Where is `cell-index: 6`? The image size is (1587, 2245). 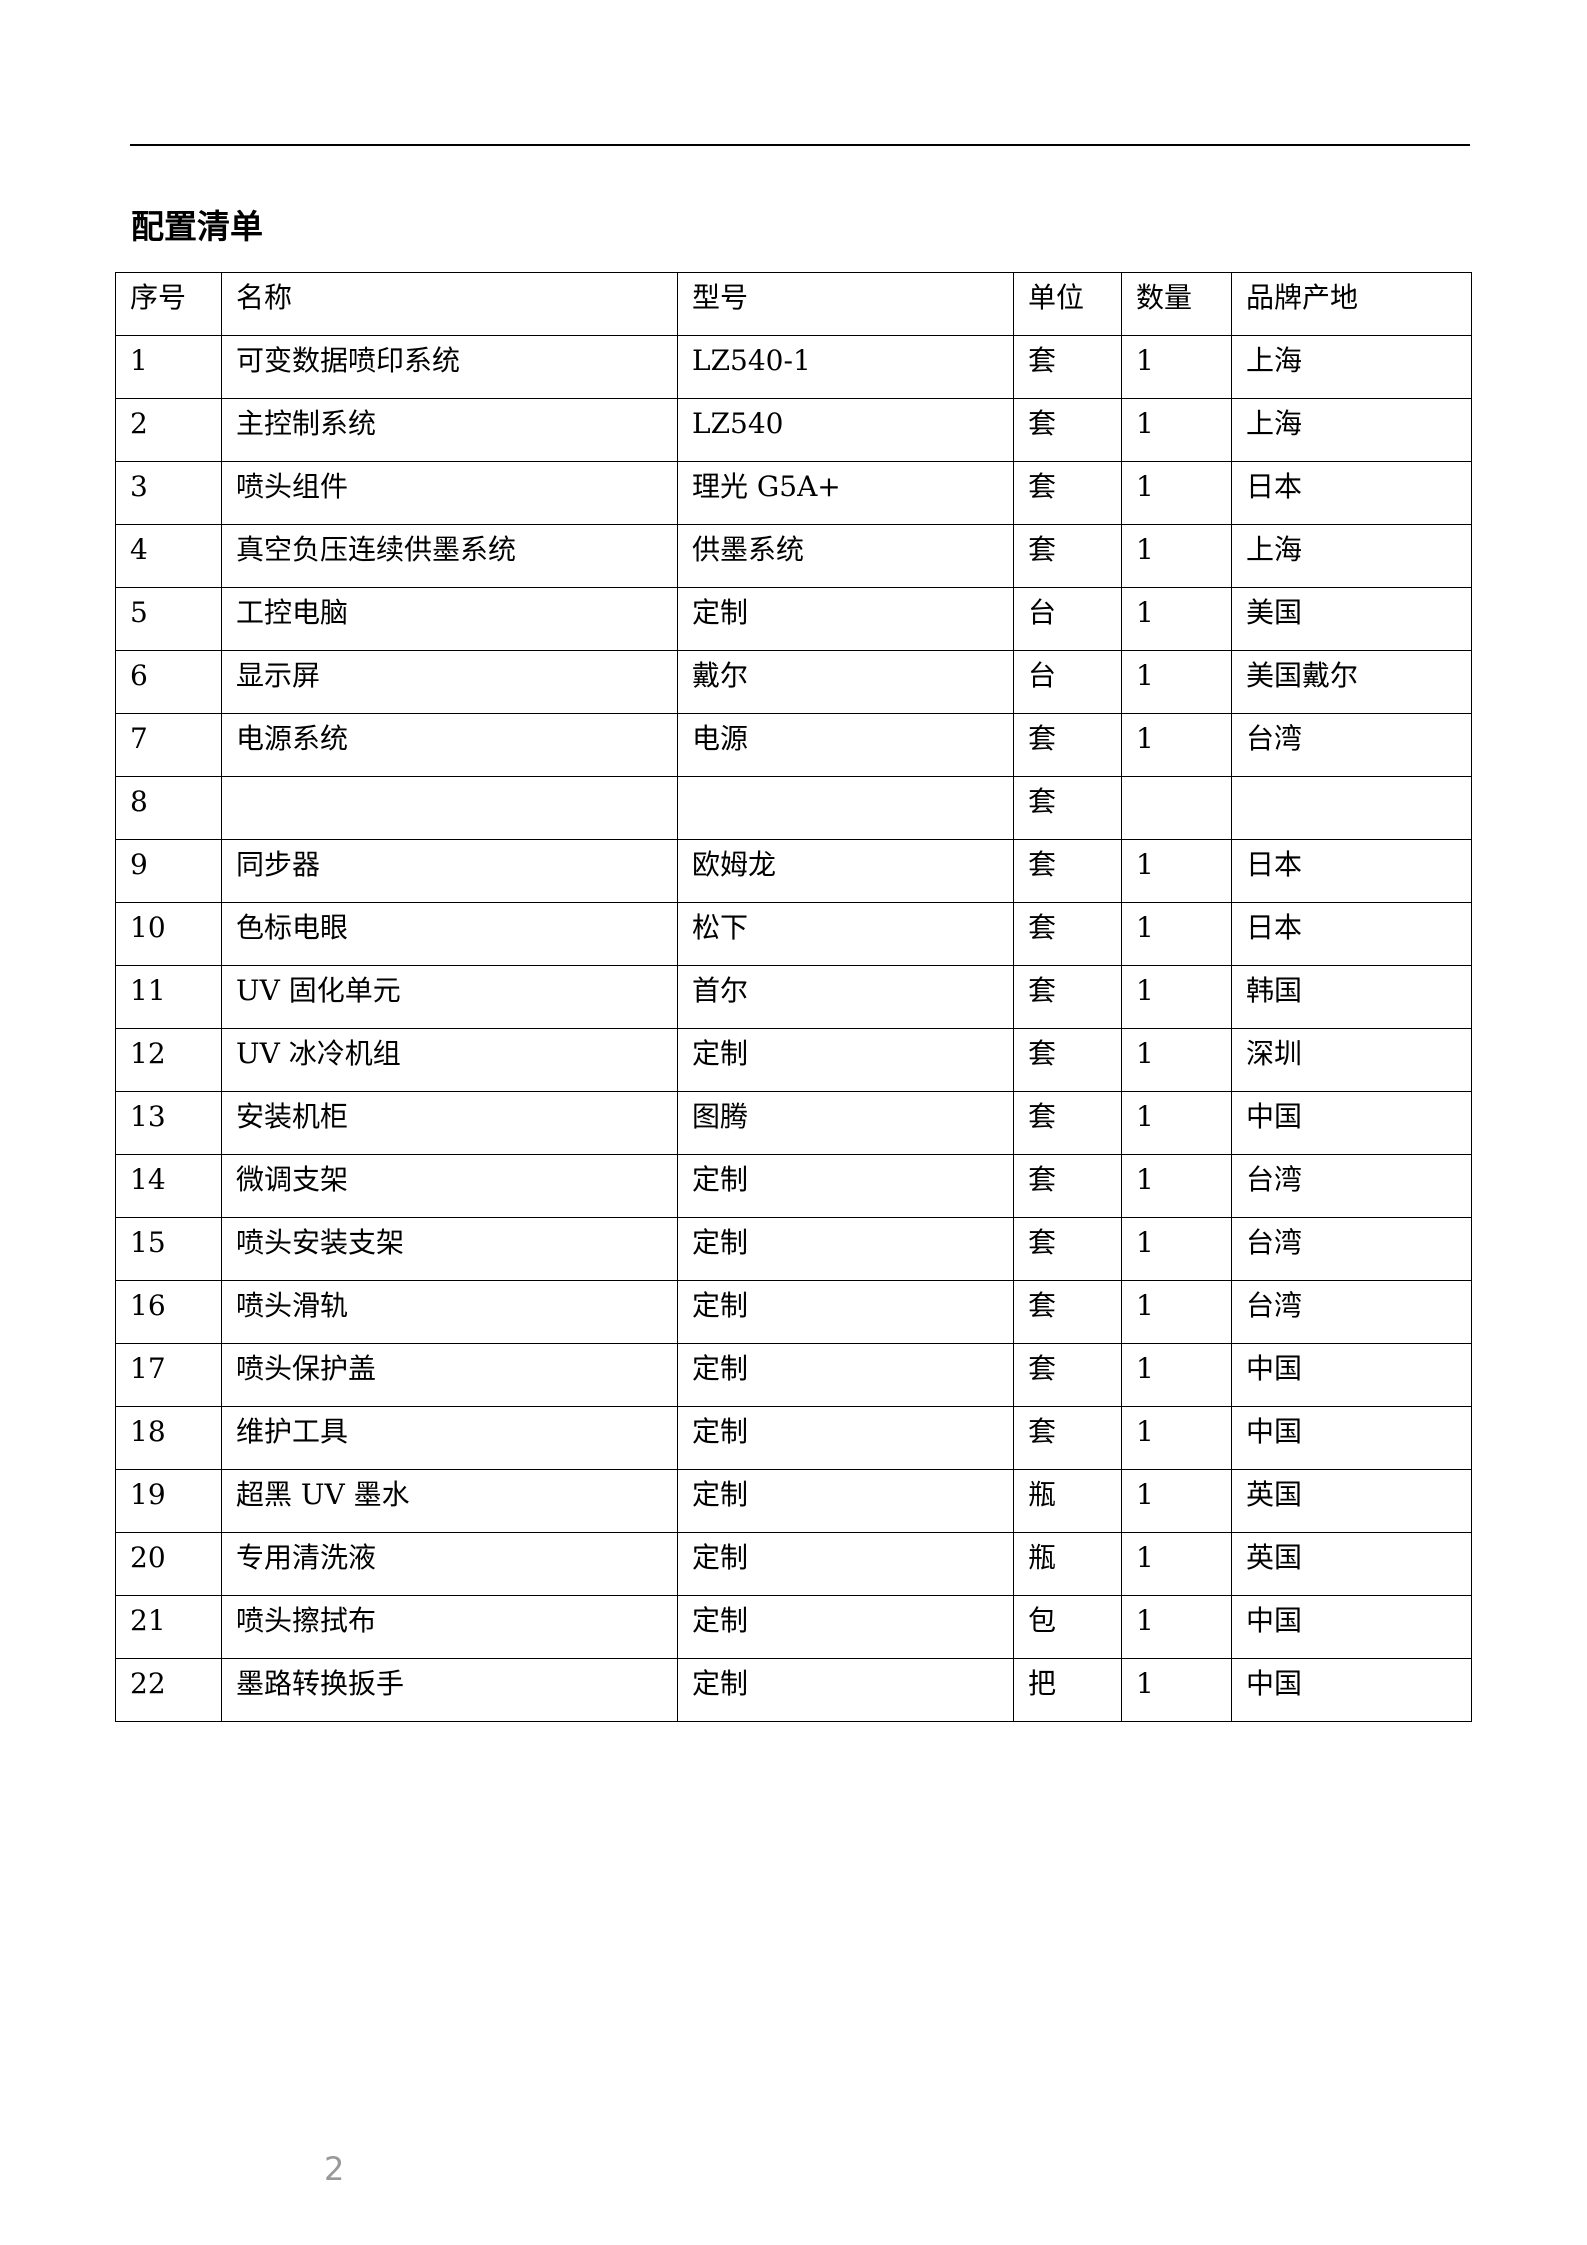 cell-index: 6 is located at coordinates (168, 682).